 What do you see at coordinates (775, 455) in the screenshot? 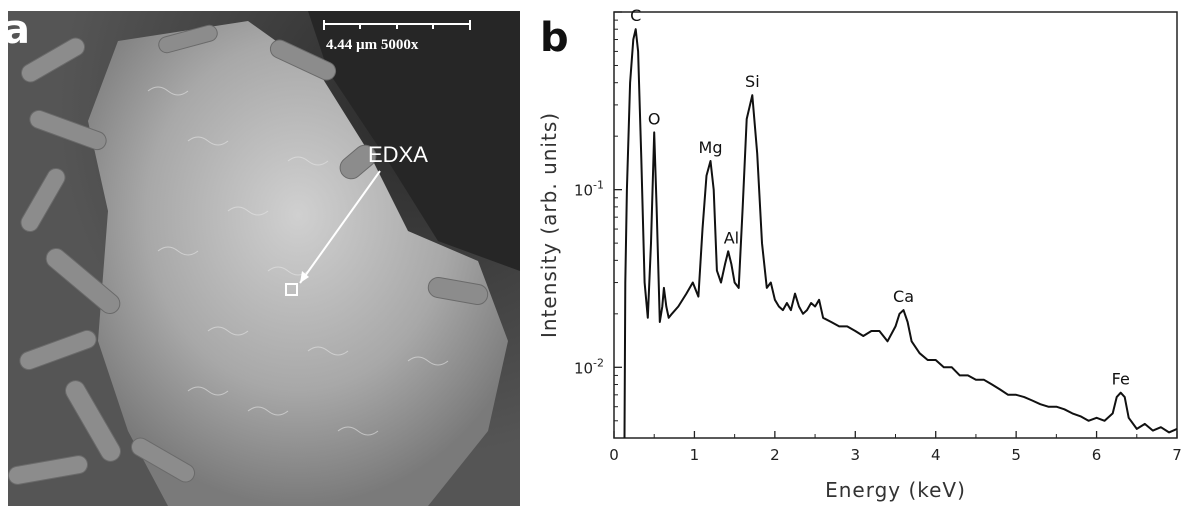
I see `x-tick-label: 2` at bounding box center [775, 455].